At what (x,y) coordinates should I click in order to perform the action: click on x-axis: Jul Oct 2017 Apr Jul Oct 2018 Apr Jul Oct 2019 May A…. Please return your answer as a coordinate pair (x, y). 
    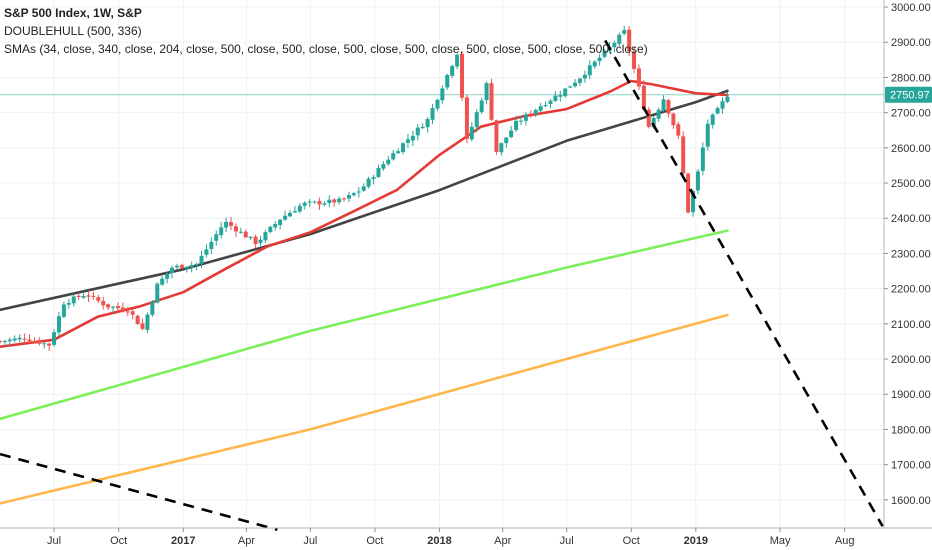
    Looking at the image, I should click on (450, 537).